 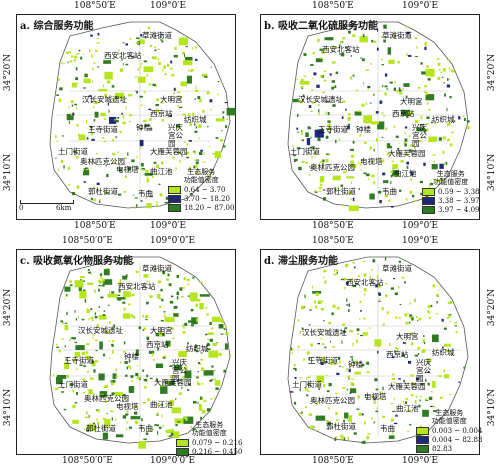 I want to click on place-caotan: 草滩街道, so click(x=397, y=268).